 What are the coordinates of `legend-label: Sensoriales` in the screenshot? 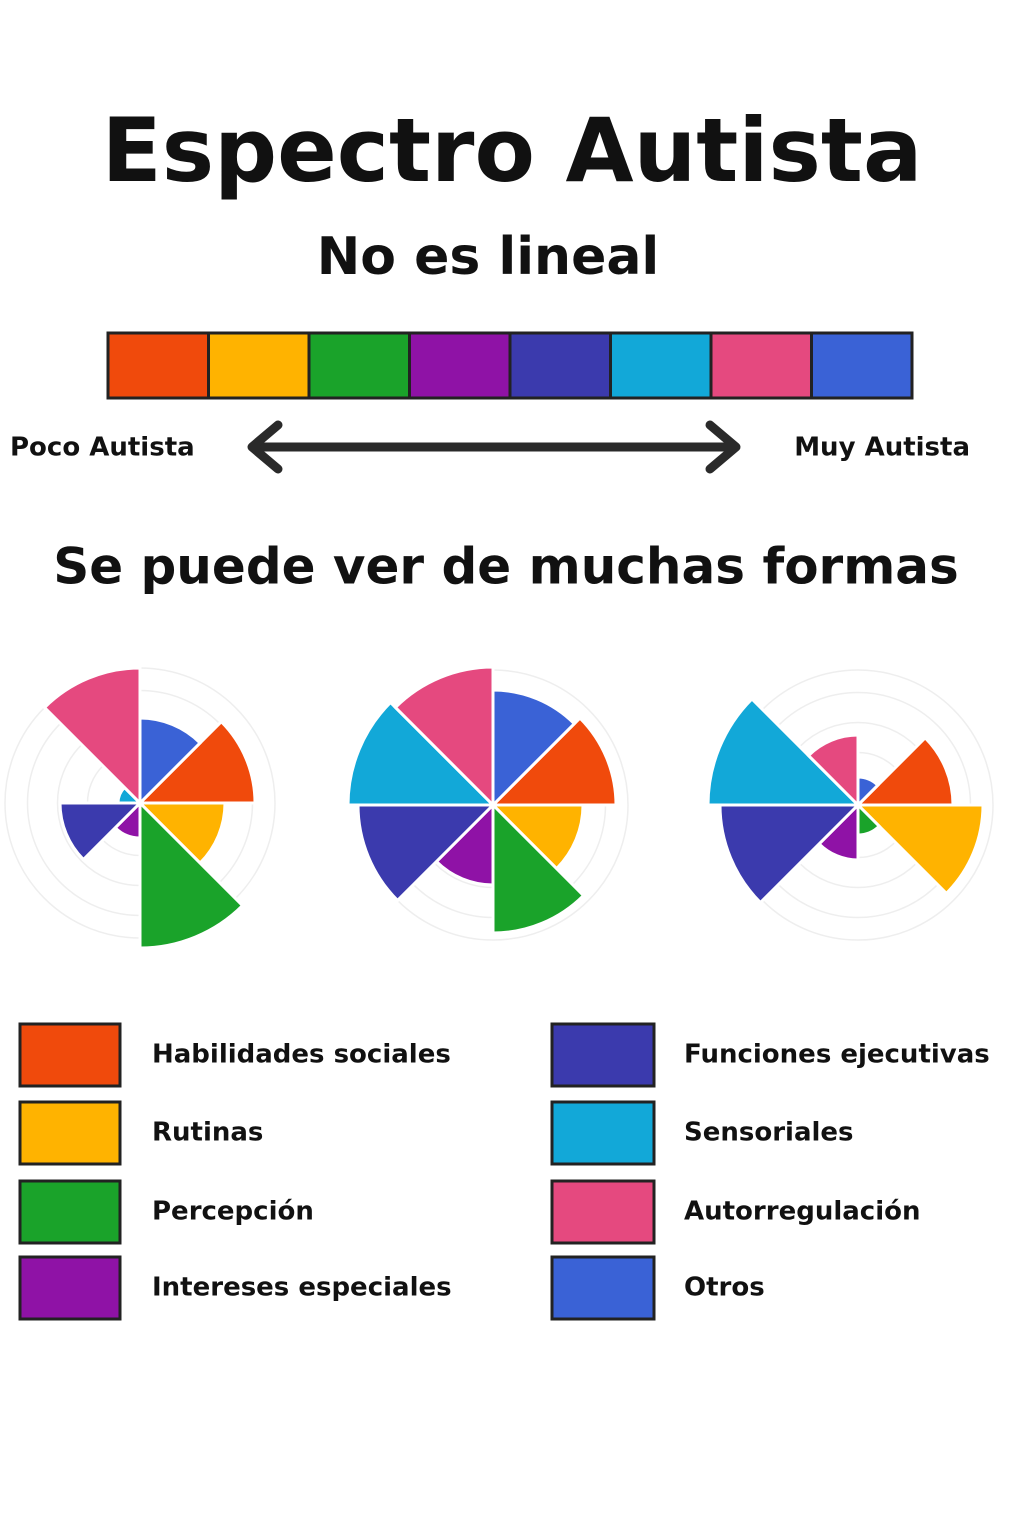 It's located at (769, 1133).